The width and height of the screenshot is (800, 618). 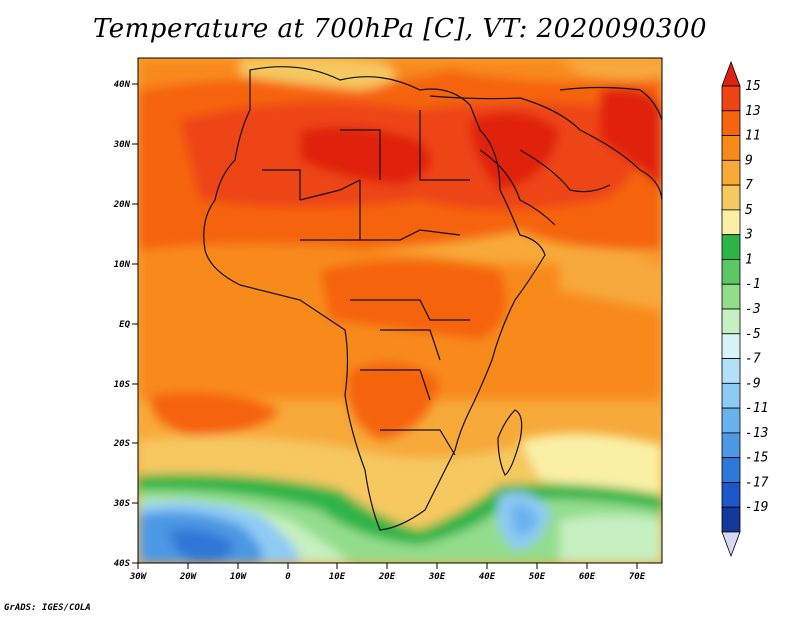 I want to click on colorbar-label: -7, so click(x=753, y=359).